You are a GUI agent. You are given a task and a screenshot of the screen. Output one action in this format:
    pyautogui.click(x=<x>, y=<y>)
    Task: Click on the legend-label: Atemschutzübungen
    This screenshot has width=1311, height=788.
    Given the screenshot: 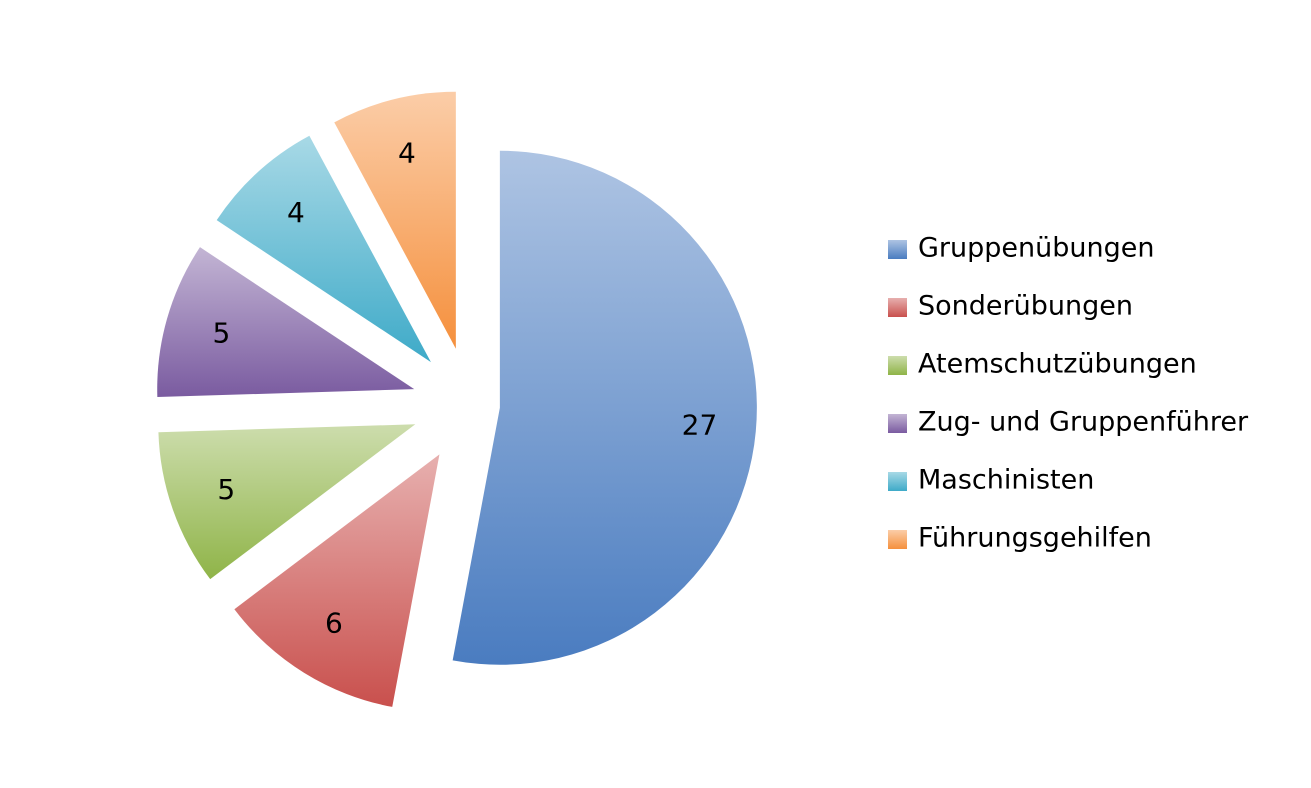 What is the action you would take?
    pyautogui.click(x=1057, y=364)
    